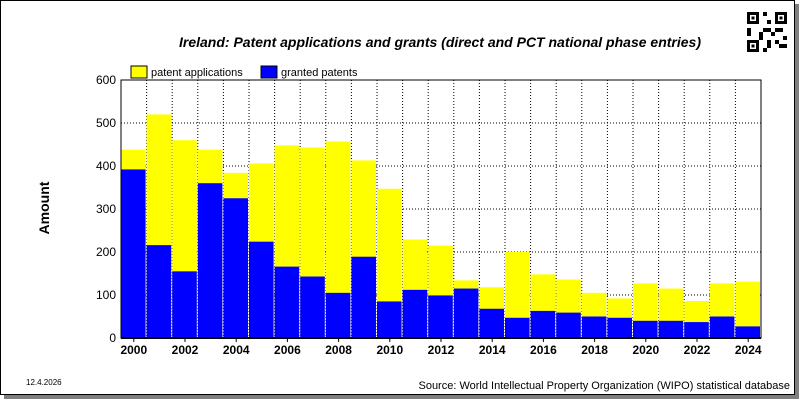 Image resolution: width=800 pixels, height=400 pixels. I want to click on y-tick-label: 300, so click(106, 209).